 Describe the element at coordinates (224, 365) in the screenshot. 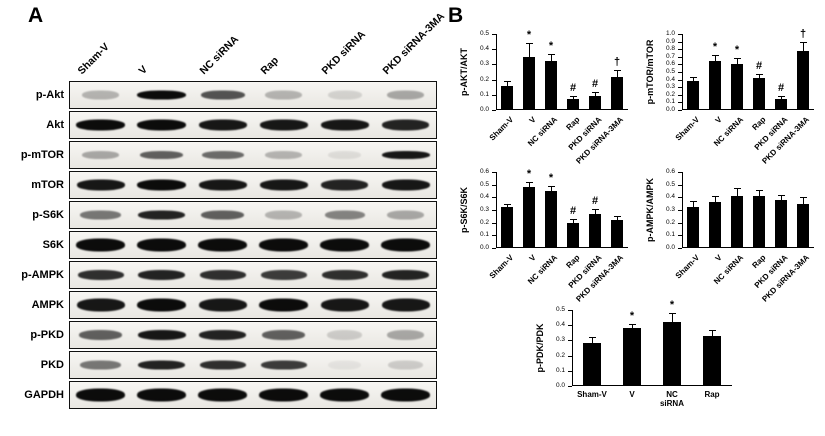

I see `blot-row: PKD` at that location.